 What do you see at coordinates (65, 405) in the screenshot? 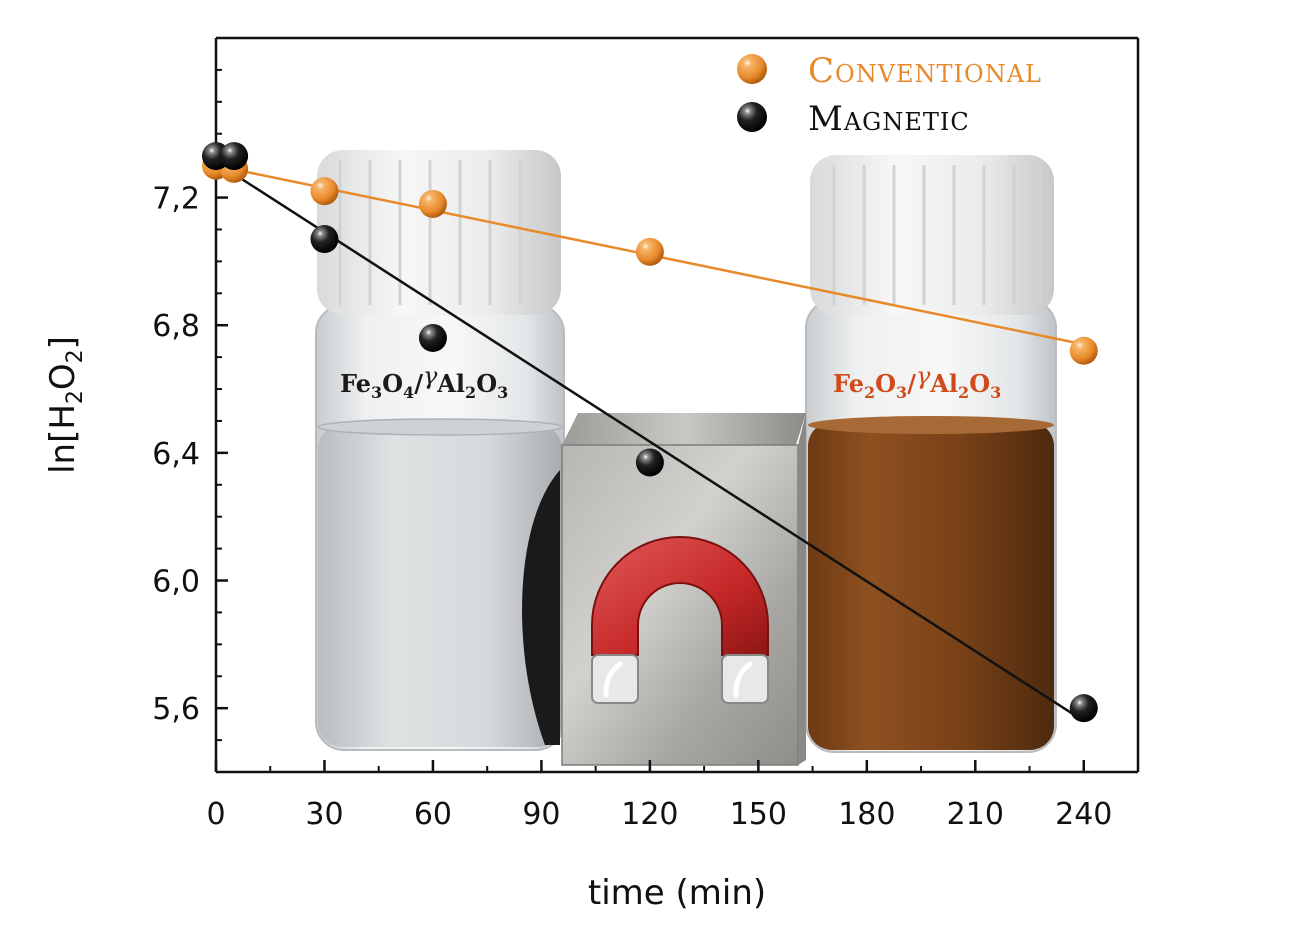
I see `y-axis-title: ln[H2O2]` at bounding box center [65, 405].